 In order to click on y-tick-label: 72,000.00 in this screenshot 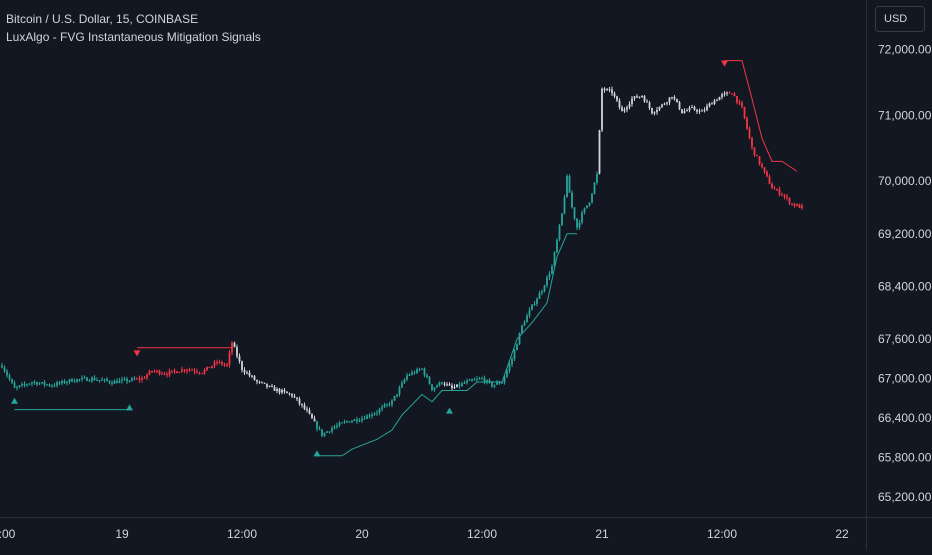, I will do `click(905, 49)`.